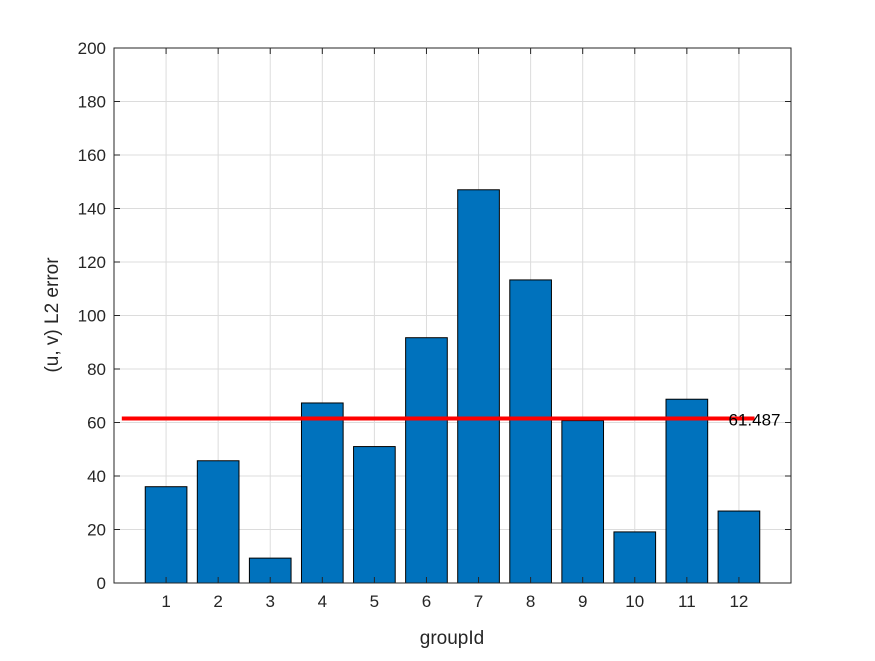 Image resolution: width=875 pixels, height=661 pixels. What do you see at coordinates (426, 601) in the screenshot?
I see `x-tick-label: 6` at bounding box center [426, 601].